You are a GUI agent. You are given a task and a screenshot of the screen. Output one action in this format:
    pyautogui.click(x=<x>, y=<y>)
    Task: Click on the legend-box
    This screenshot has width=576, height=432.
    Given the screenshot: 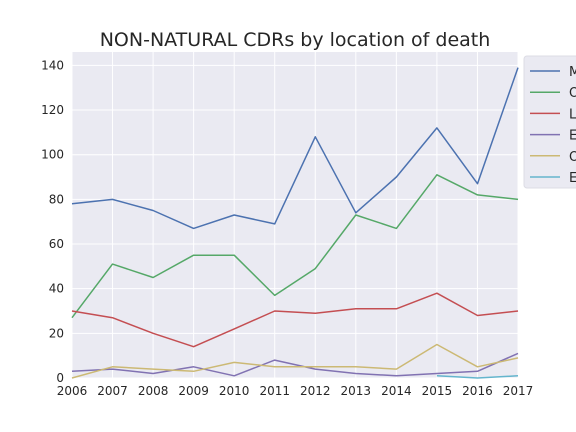 What is the action you would take?
    pyautogui.click(x=549, y=122)
    